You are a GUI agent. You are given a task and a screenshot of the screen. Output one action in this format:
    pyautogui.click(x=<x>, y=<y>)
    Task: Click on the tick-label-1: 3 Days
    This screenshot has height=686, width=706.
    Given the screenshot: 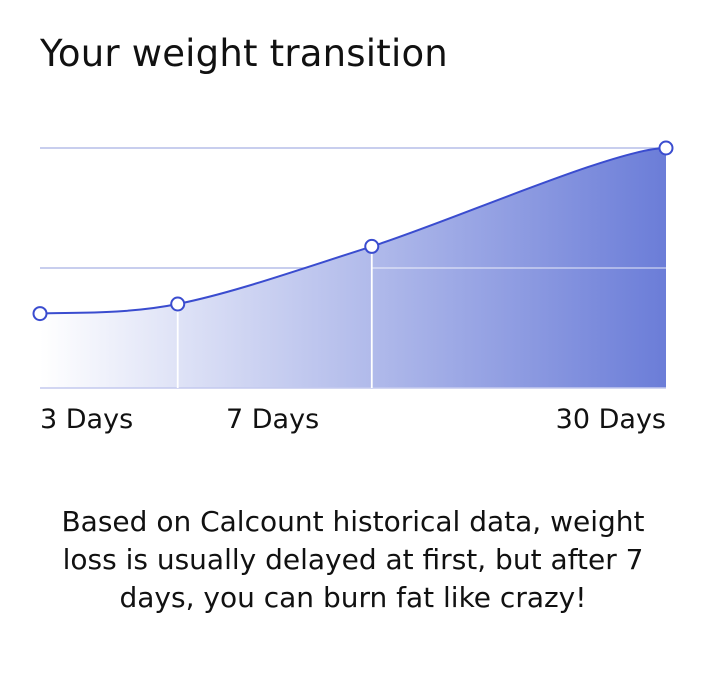 What is the action you would take?
    pyautogui.click(x=86, y=419)
    